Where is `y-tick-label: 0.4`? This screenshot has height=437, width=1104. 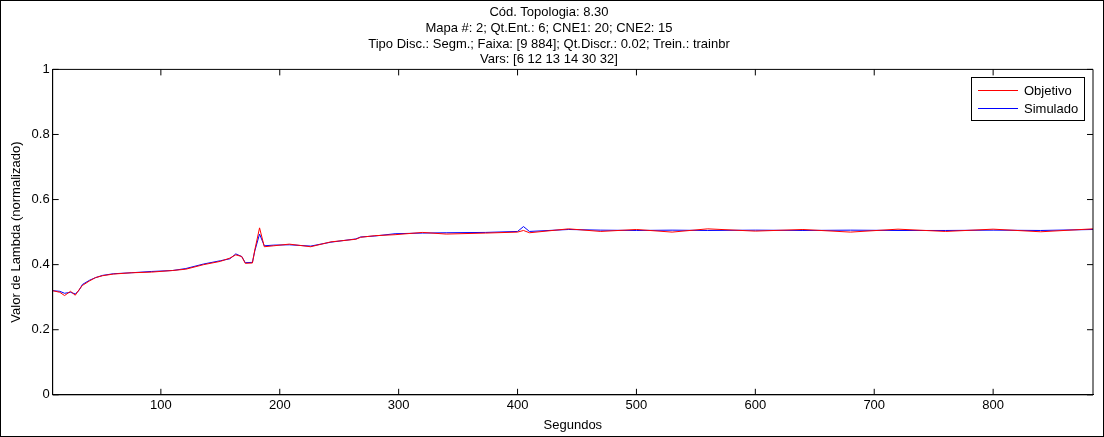
y-tick-label: 0.4 is located at coordinates (40, 264).